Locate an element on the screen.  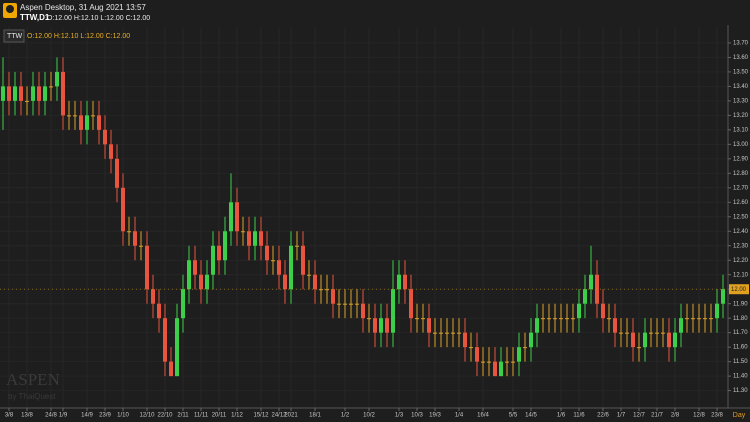
legend-symbol: TTW is located at coordinates (15, 36).